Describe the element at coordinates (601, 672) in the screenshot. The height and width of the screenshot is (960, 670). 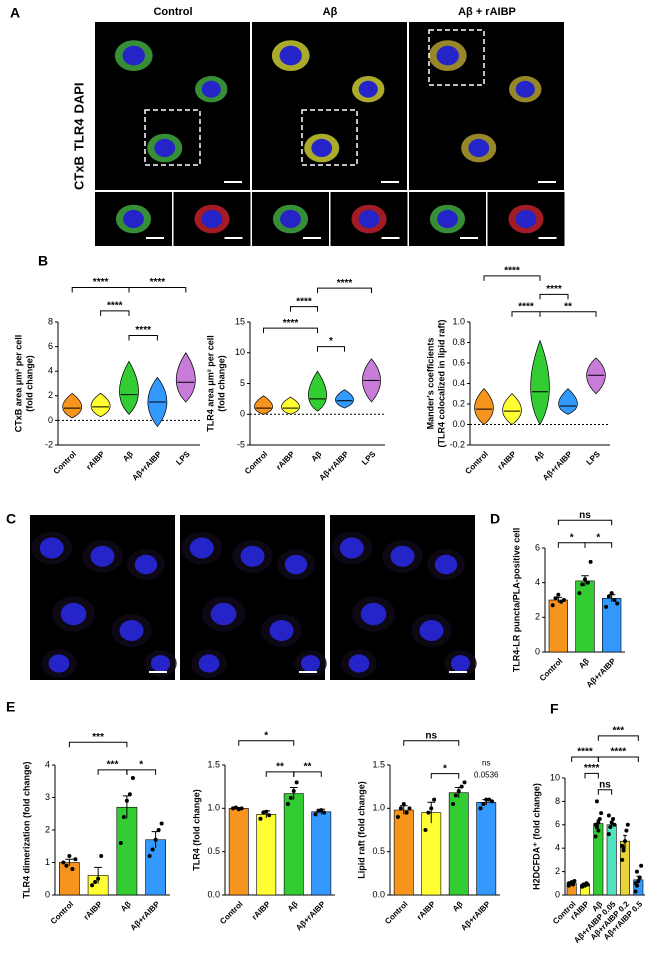
I see `x-tick-label: Aβ+rAIBP` at that location.